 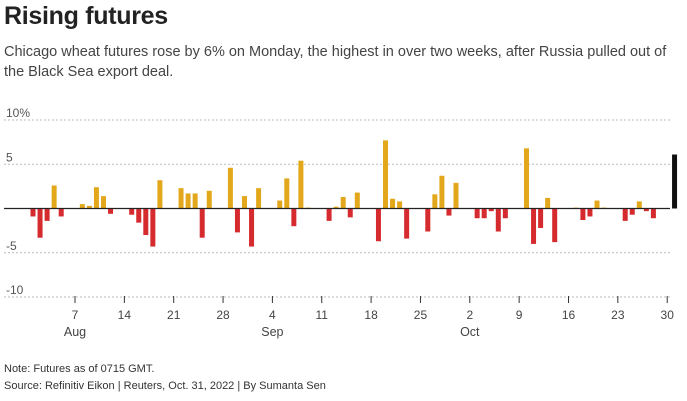 What do you see at coordinates (15, 290) in the screenshot?
I see `y-tick-label: -10` at bounding box center [15, 290].